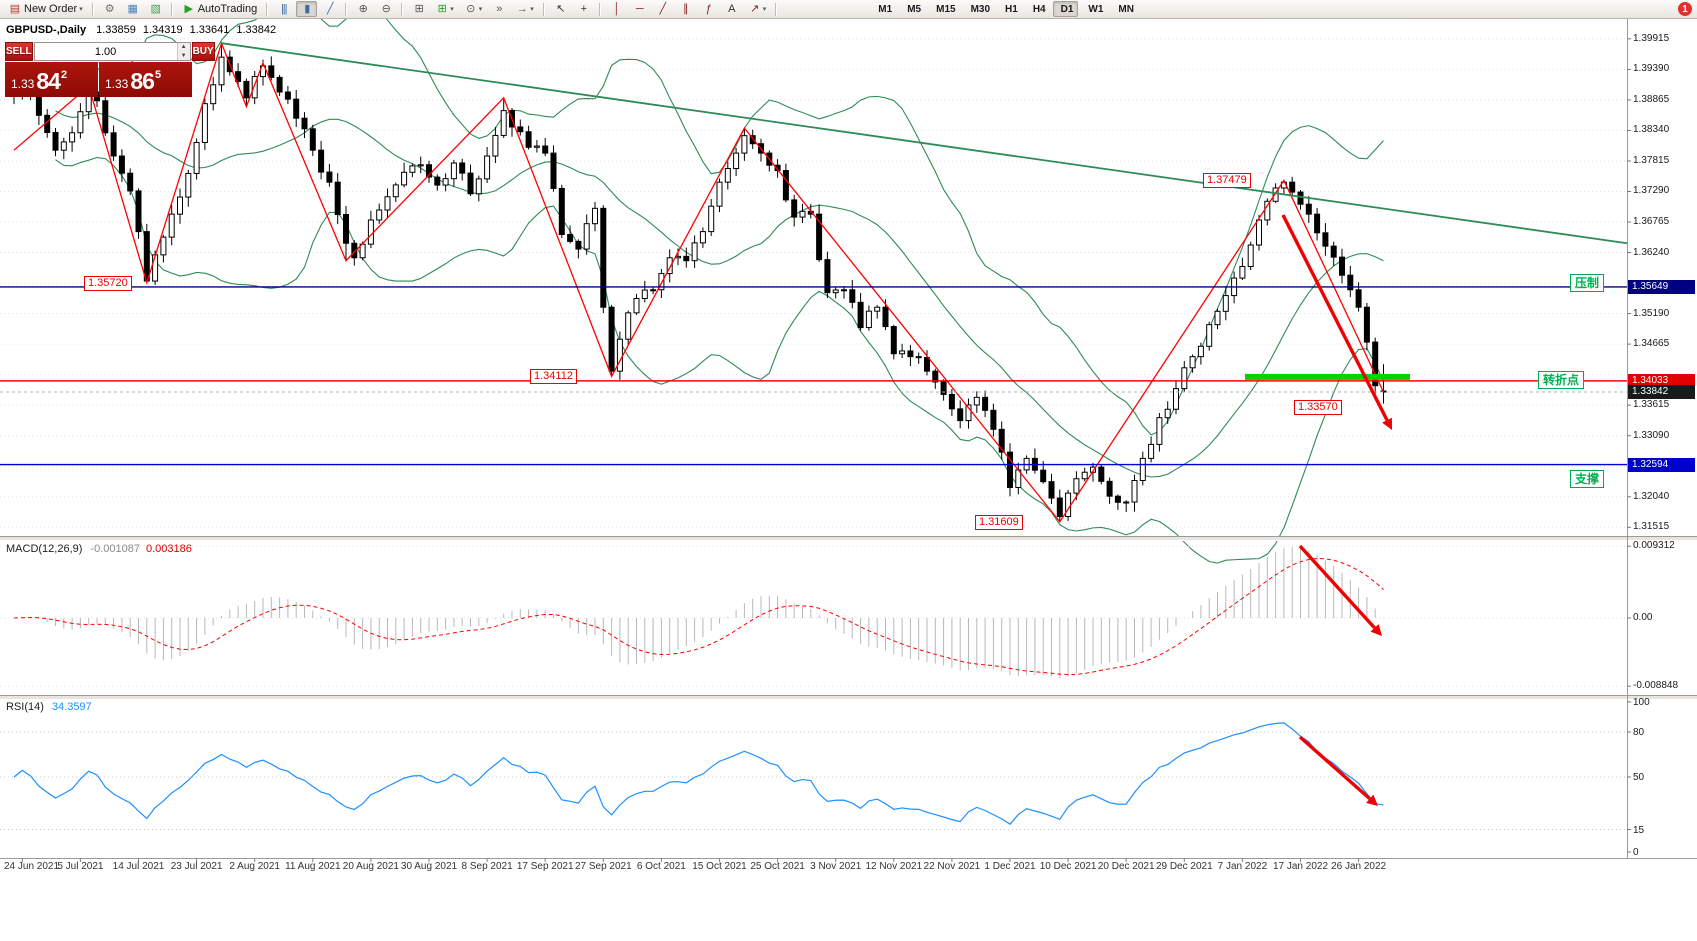 This screenshot has width=1697, height=941. I want to click on rsi-down-arrow, so click(1334, 767).